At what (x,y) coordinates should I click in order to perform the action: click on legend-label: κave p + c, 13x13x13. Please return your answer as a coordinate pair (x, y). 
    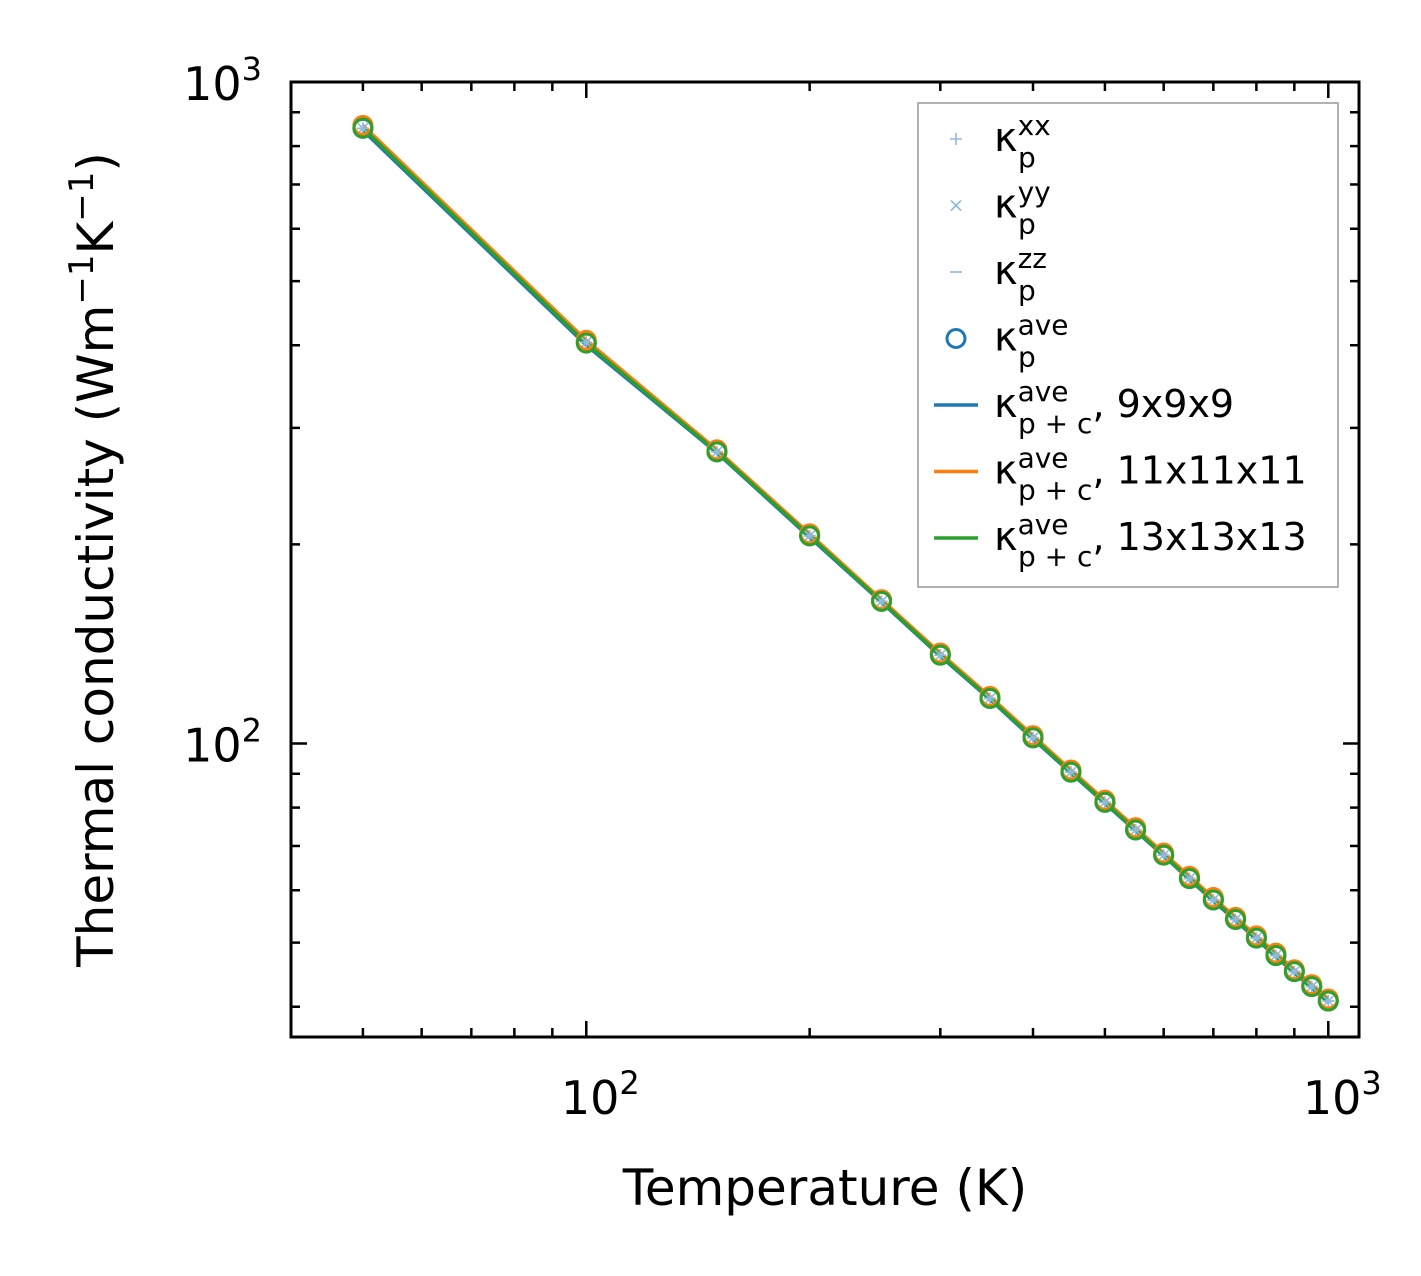
    Looking at the image, I should click on (1150, 540).